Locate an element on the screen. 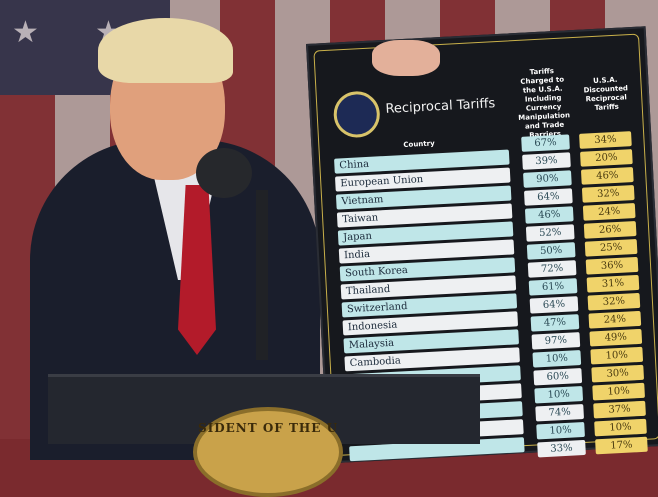 This screenshot has width=658, height=497. tariff-charged-cell: 52% is located at coordinates (550, 233).